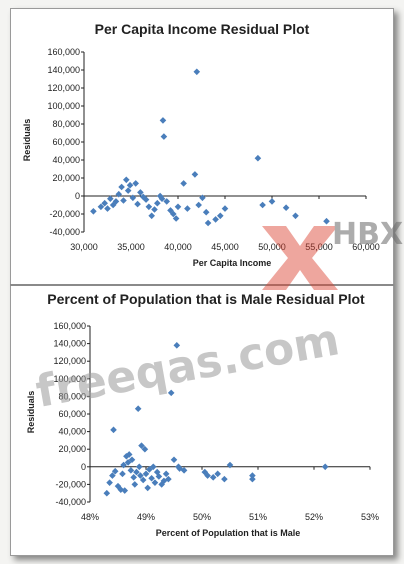  Describe the element at coordinates (272, 247) in the screenshot. I see `x-tick-label: 50,000` at that location.